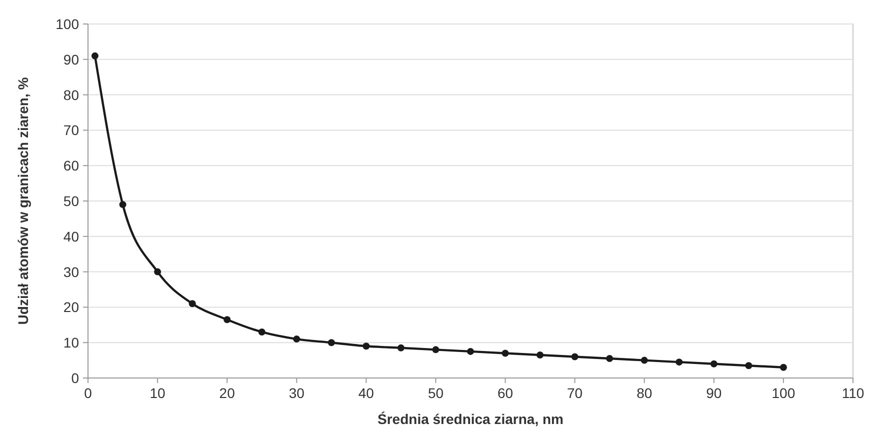 This screenshot has height=444, width=891. I want to click on y-tick-label: 80, so click(71, 94).